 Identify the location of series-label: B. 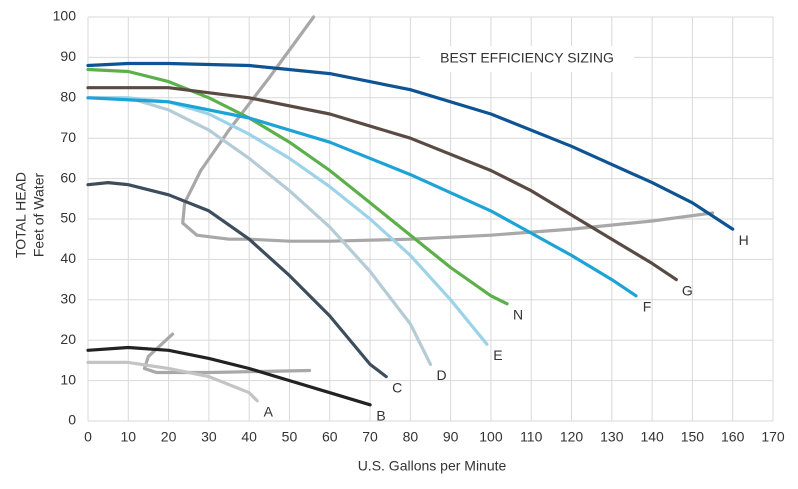
(380, 416).